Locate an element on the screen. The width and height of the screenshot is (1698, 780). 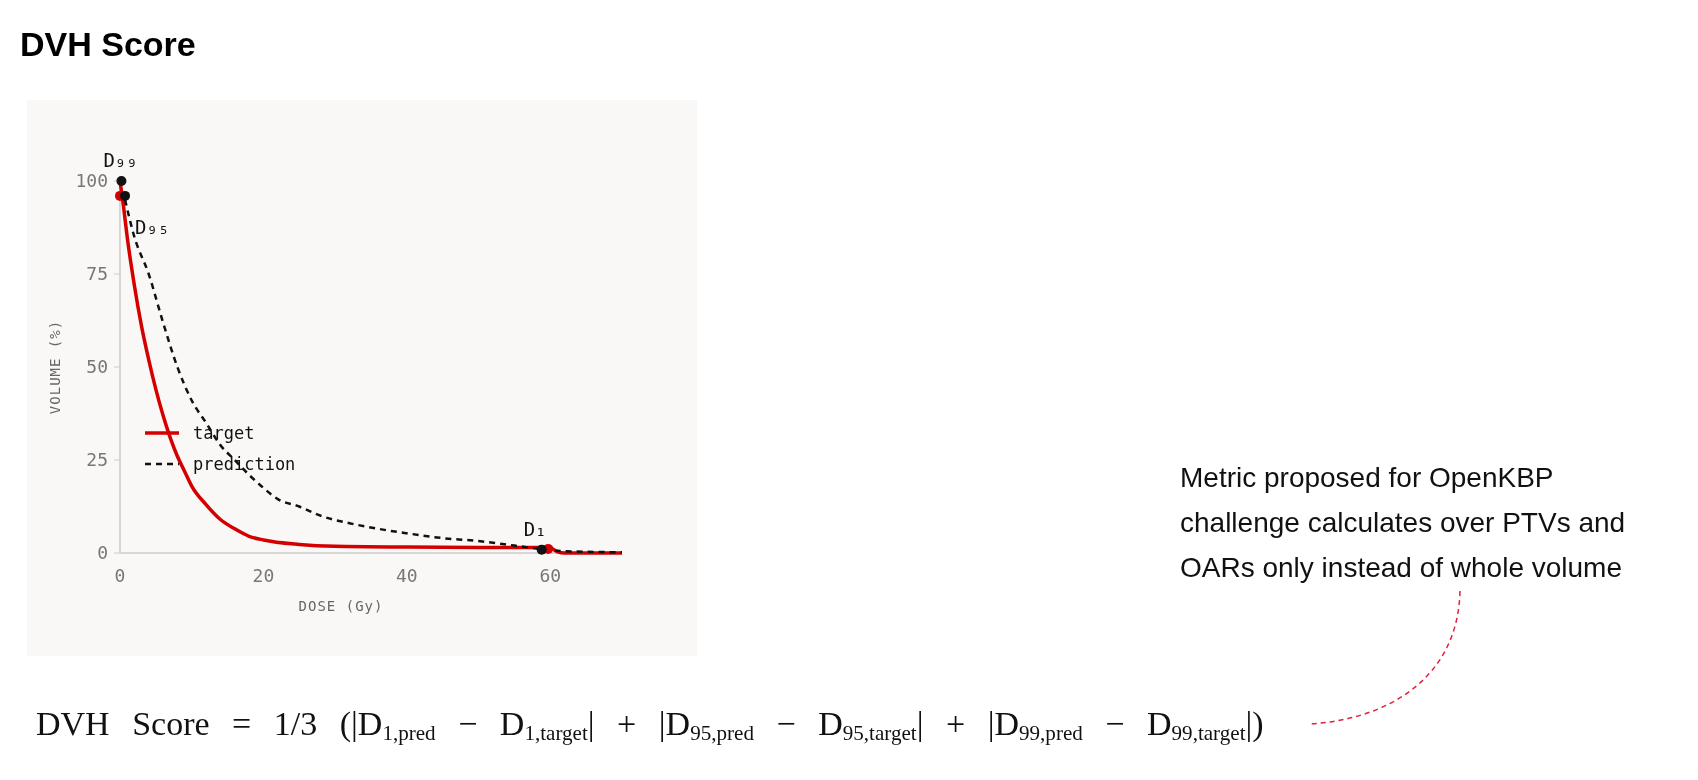
y-tick-label: 0 is located at coordinates (102, 553).